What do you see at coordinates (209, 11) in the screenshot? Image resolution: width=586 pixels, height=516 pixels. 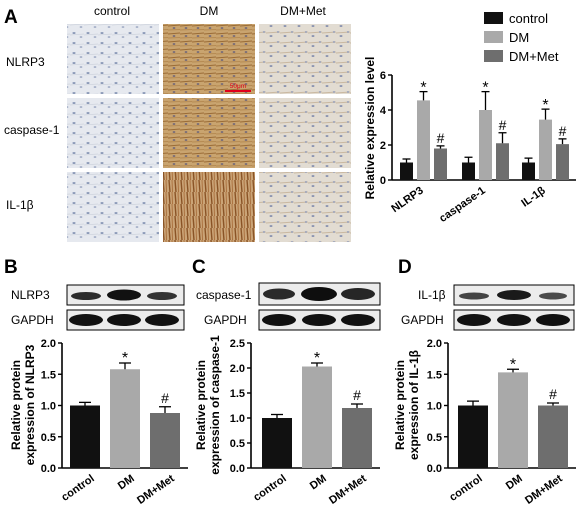 I see `ihc-column-label-dm: DM` at bounding box center [209, 11].